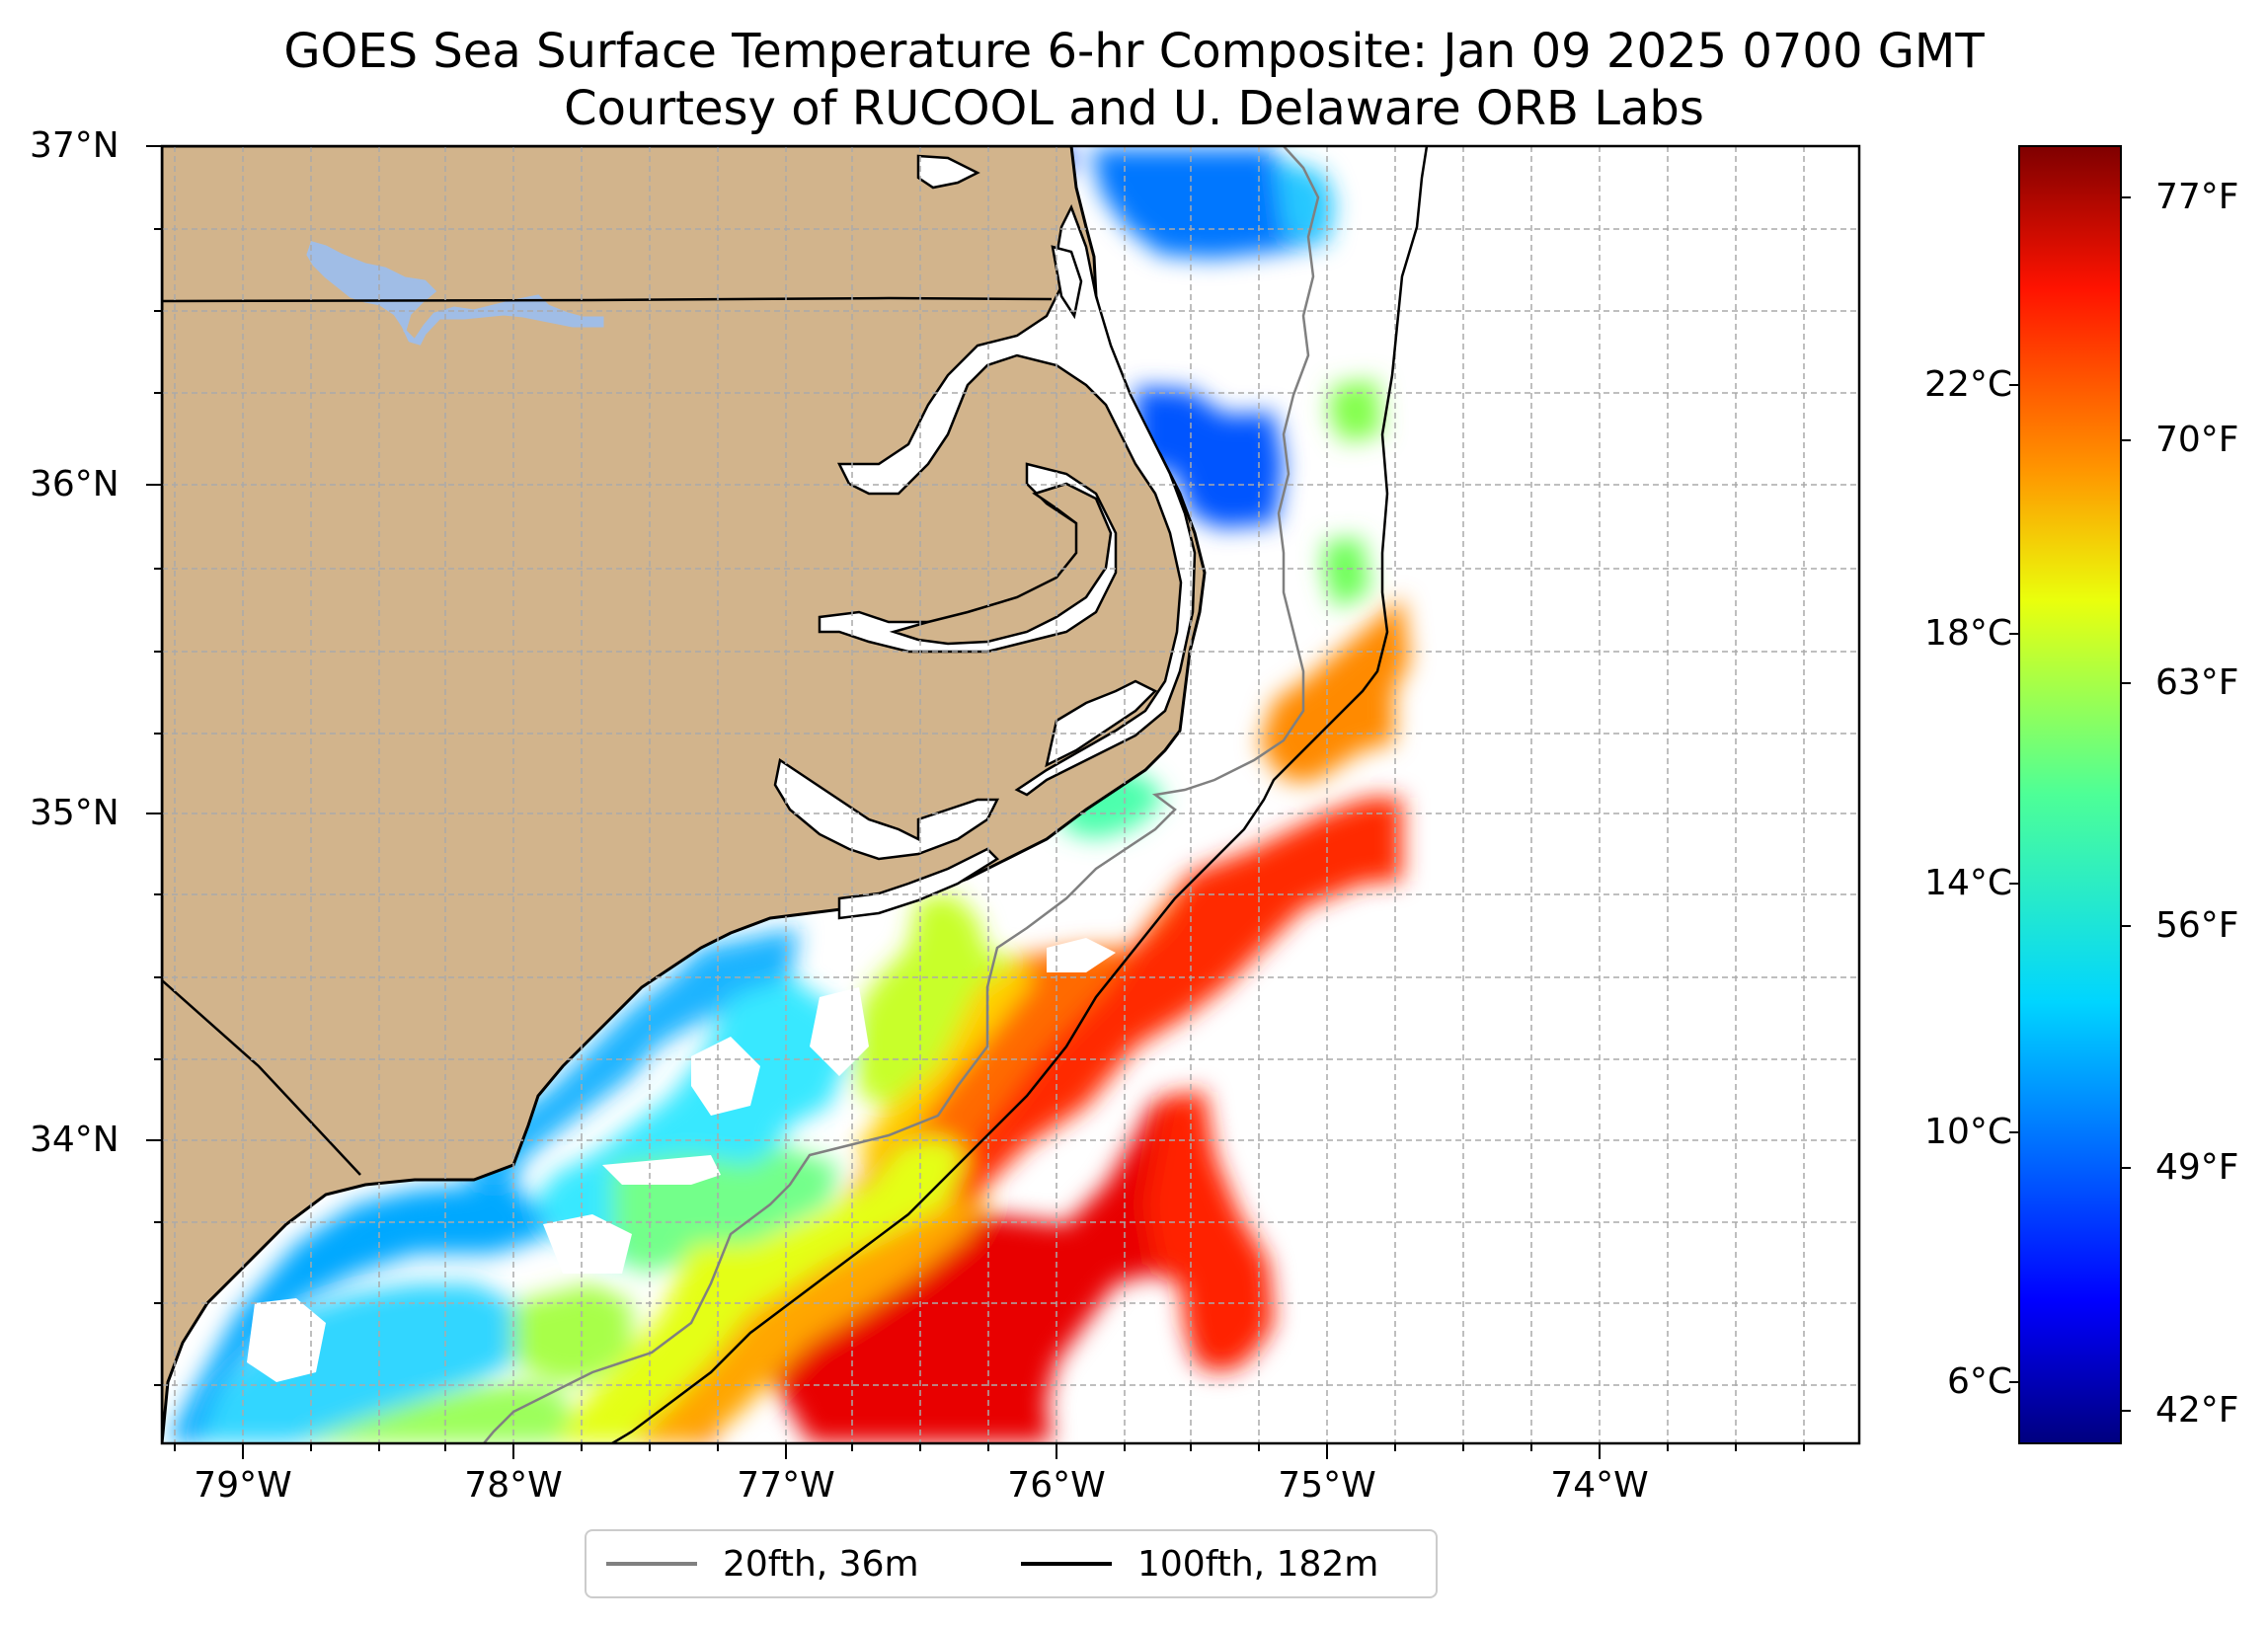 This screenshot has height=1626, width=2268. I want to click on colorbar-fahrenheit-label: 77°F, so click(2197, 197).